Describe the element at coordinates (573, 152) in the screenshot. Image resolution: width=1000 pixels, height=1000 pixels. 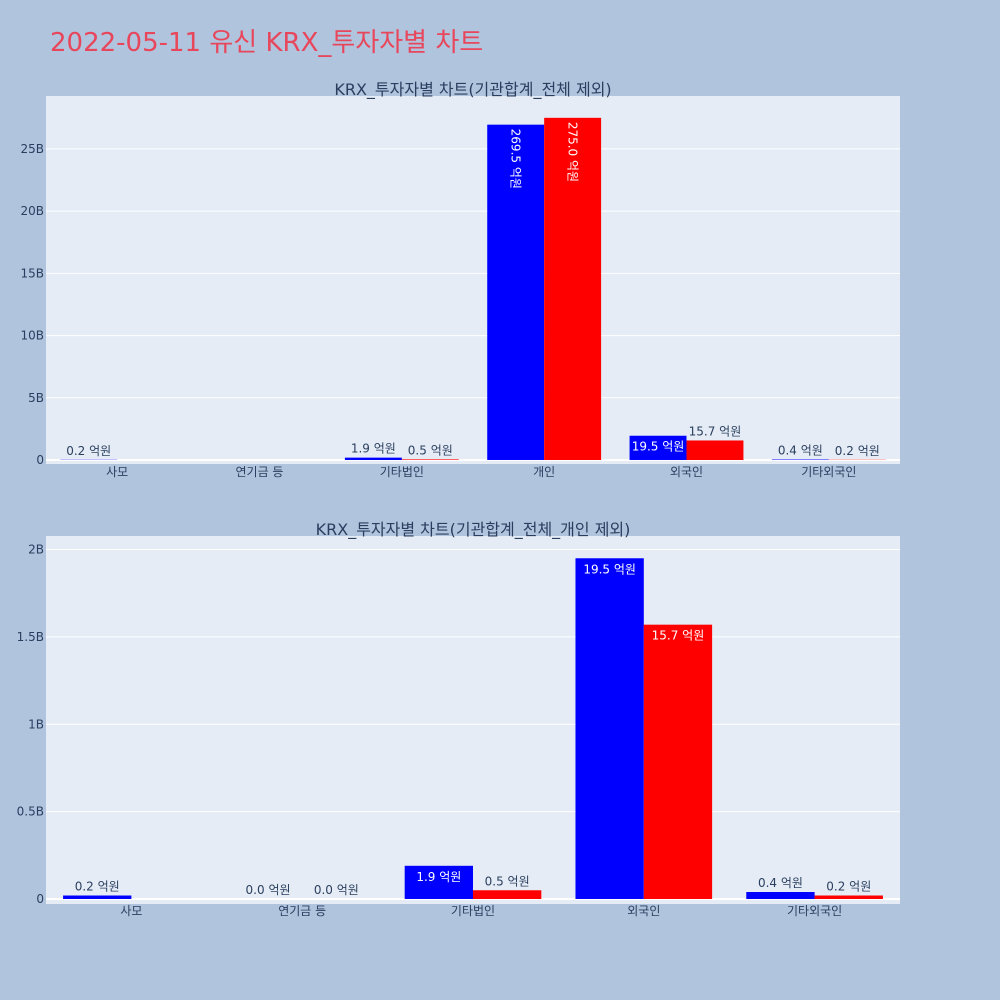
I see `data-label: 275.0 억원` at that location.